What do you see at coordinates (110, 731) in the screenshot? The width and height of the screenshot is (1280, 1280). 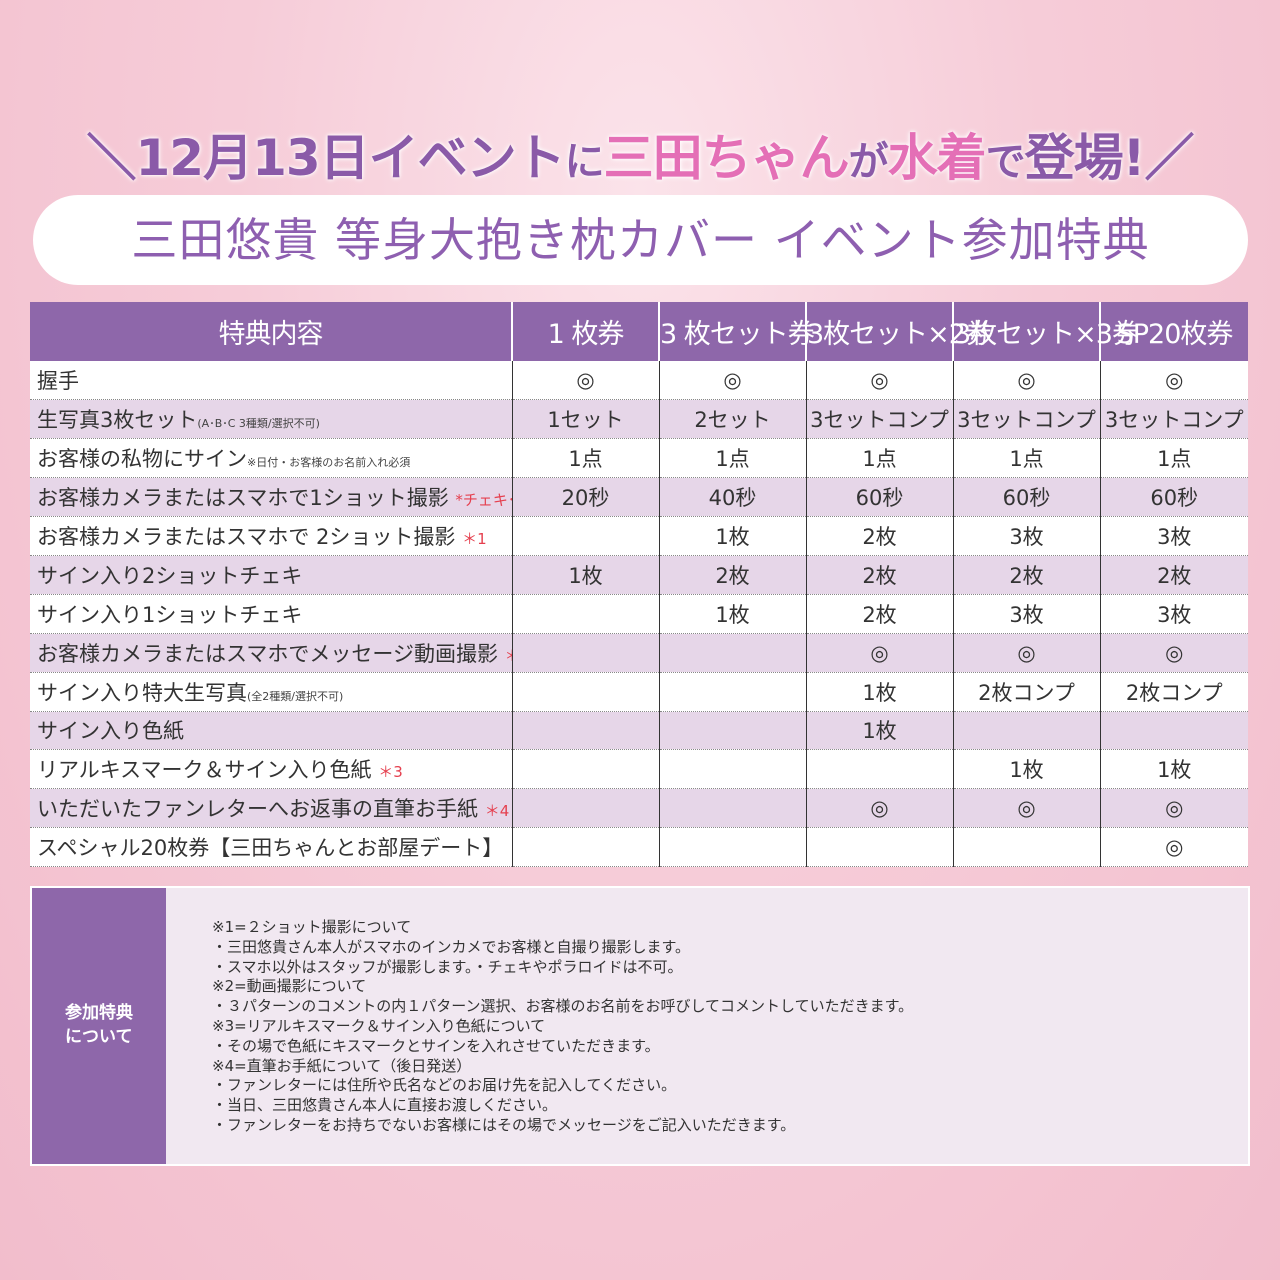 I see `benefit-label: サイン入り色紙` at bounding box center [110, 731].